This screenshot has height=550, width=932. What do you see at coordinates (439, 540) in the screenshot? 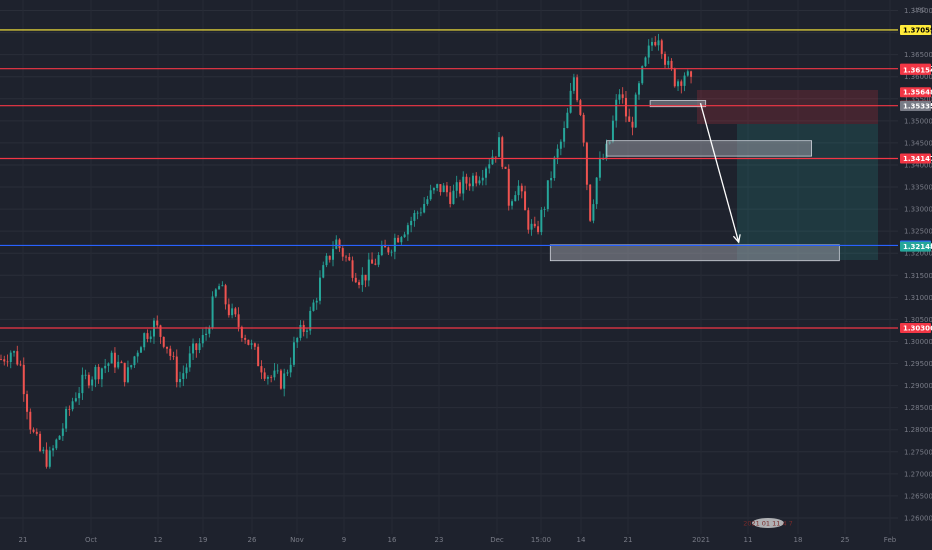
I see `x-tick-label: 23` at bounding box center [439, 540].